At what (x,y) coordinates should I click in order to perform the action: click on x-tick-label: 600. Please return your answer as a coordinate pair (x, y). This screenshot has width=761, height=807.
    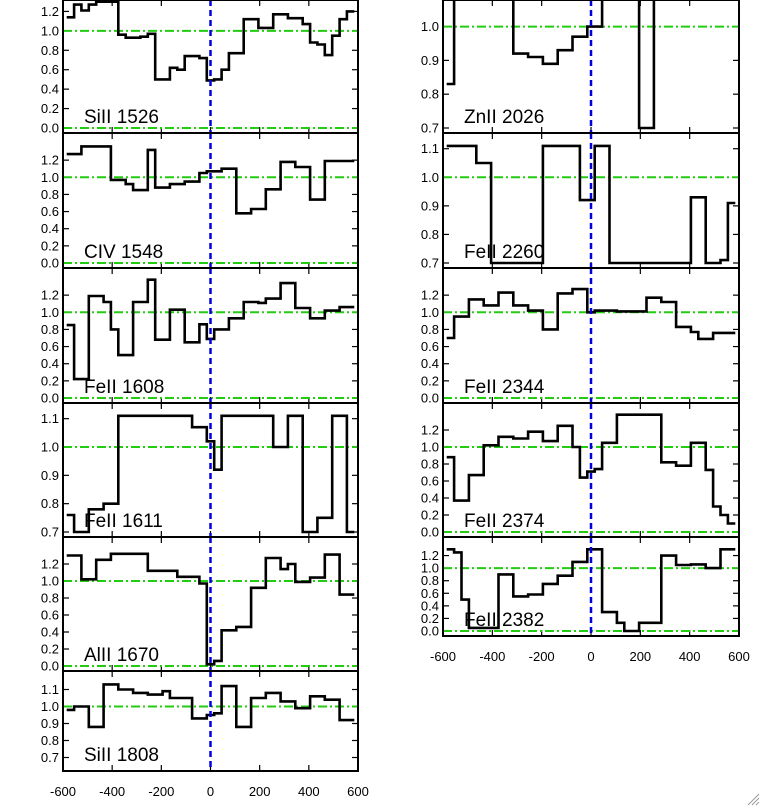
    Looking at the image, I should click on (358, 791).